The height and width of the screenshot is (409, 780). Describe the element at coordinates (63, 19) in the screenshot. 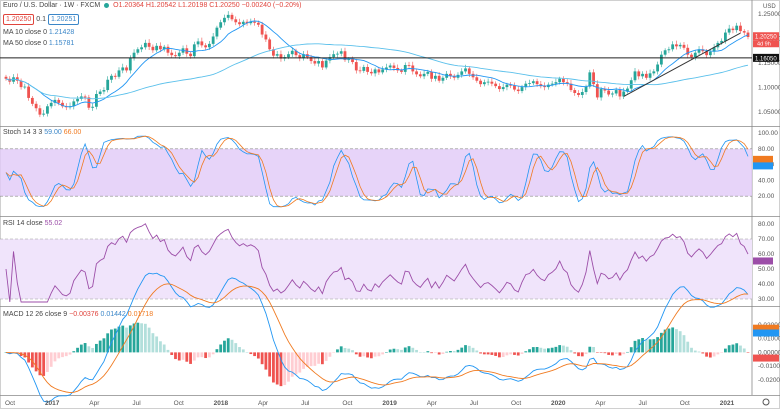

I see `ask-price-button: 1.20251` at that location.